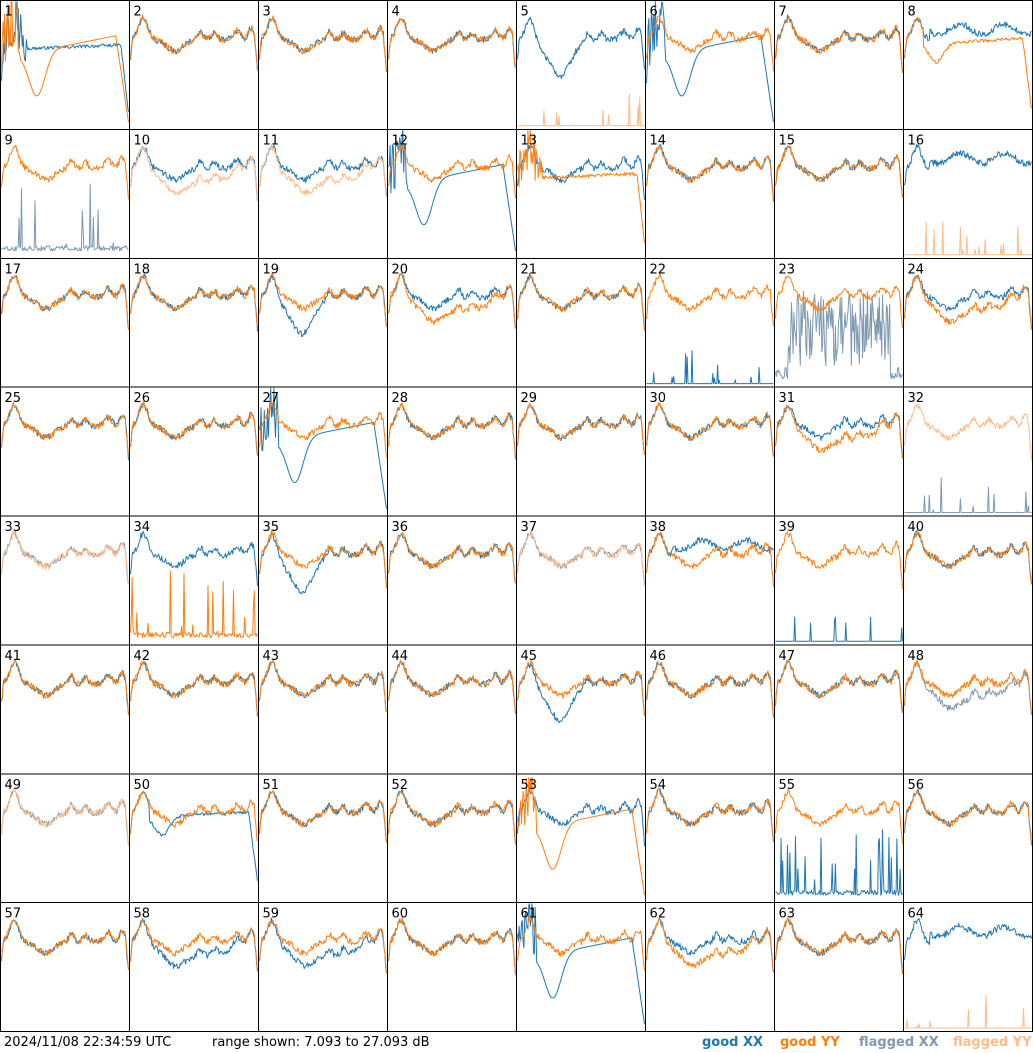 This screenshot has height=1053, width=1033. Describe the element at coordinates (65, 322) in the screenshot. I see `panel-17: 17` at that location.